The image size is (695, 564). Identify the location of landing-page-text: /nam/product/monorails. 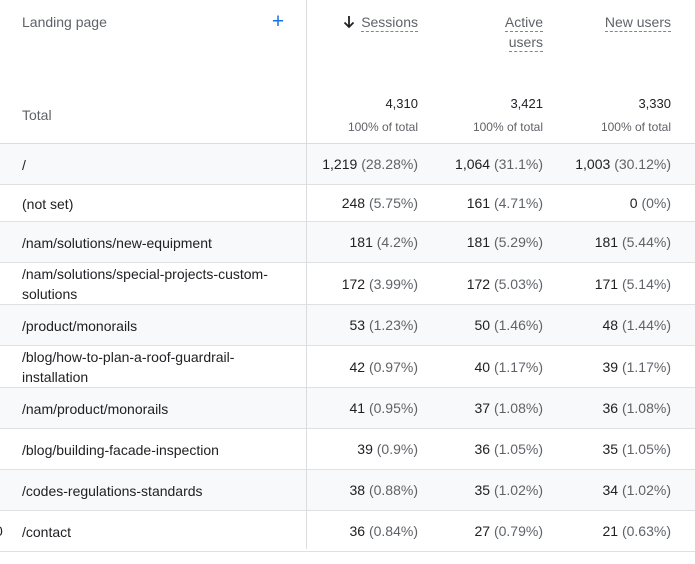
(95, 408).